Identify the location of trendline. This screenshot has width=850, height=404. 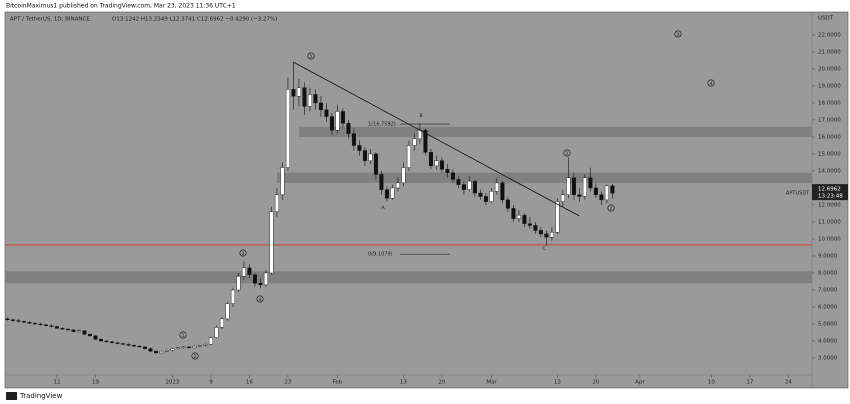
(436, 139).